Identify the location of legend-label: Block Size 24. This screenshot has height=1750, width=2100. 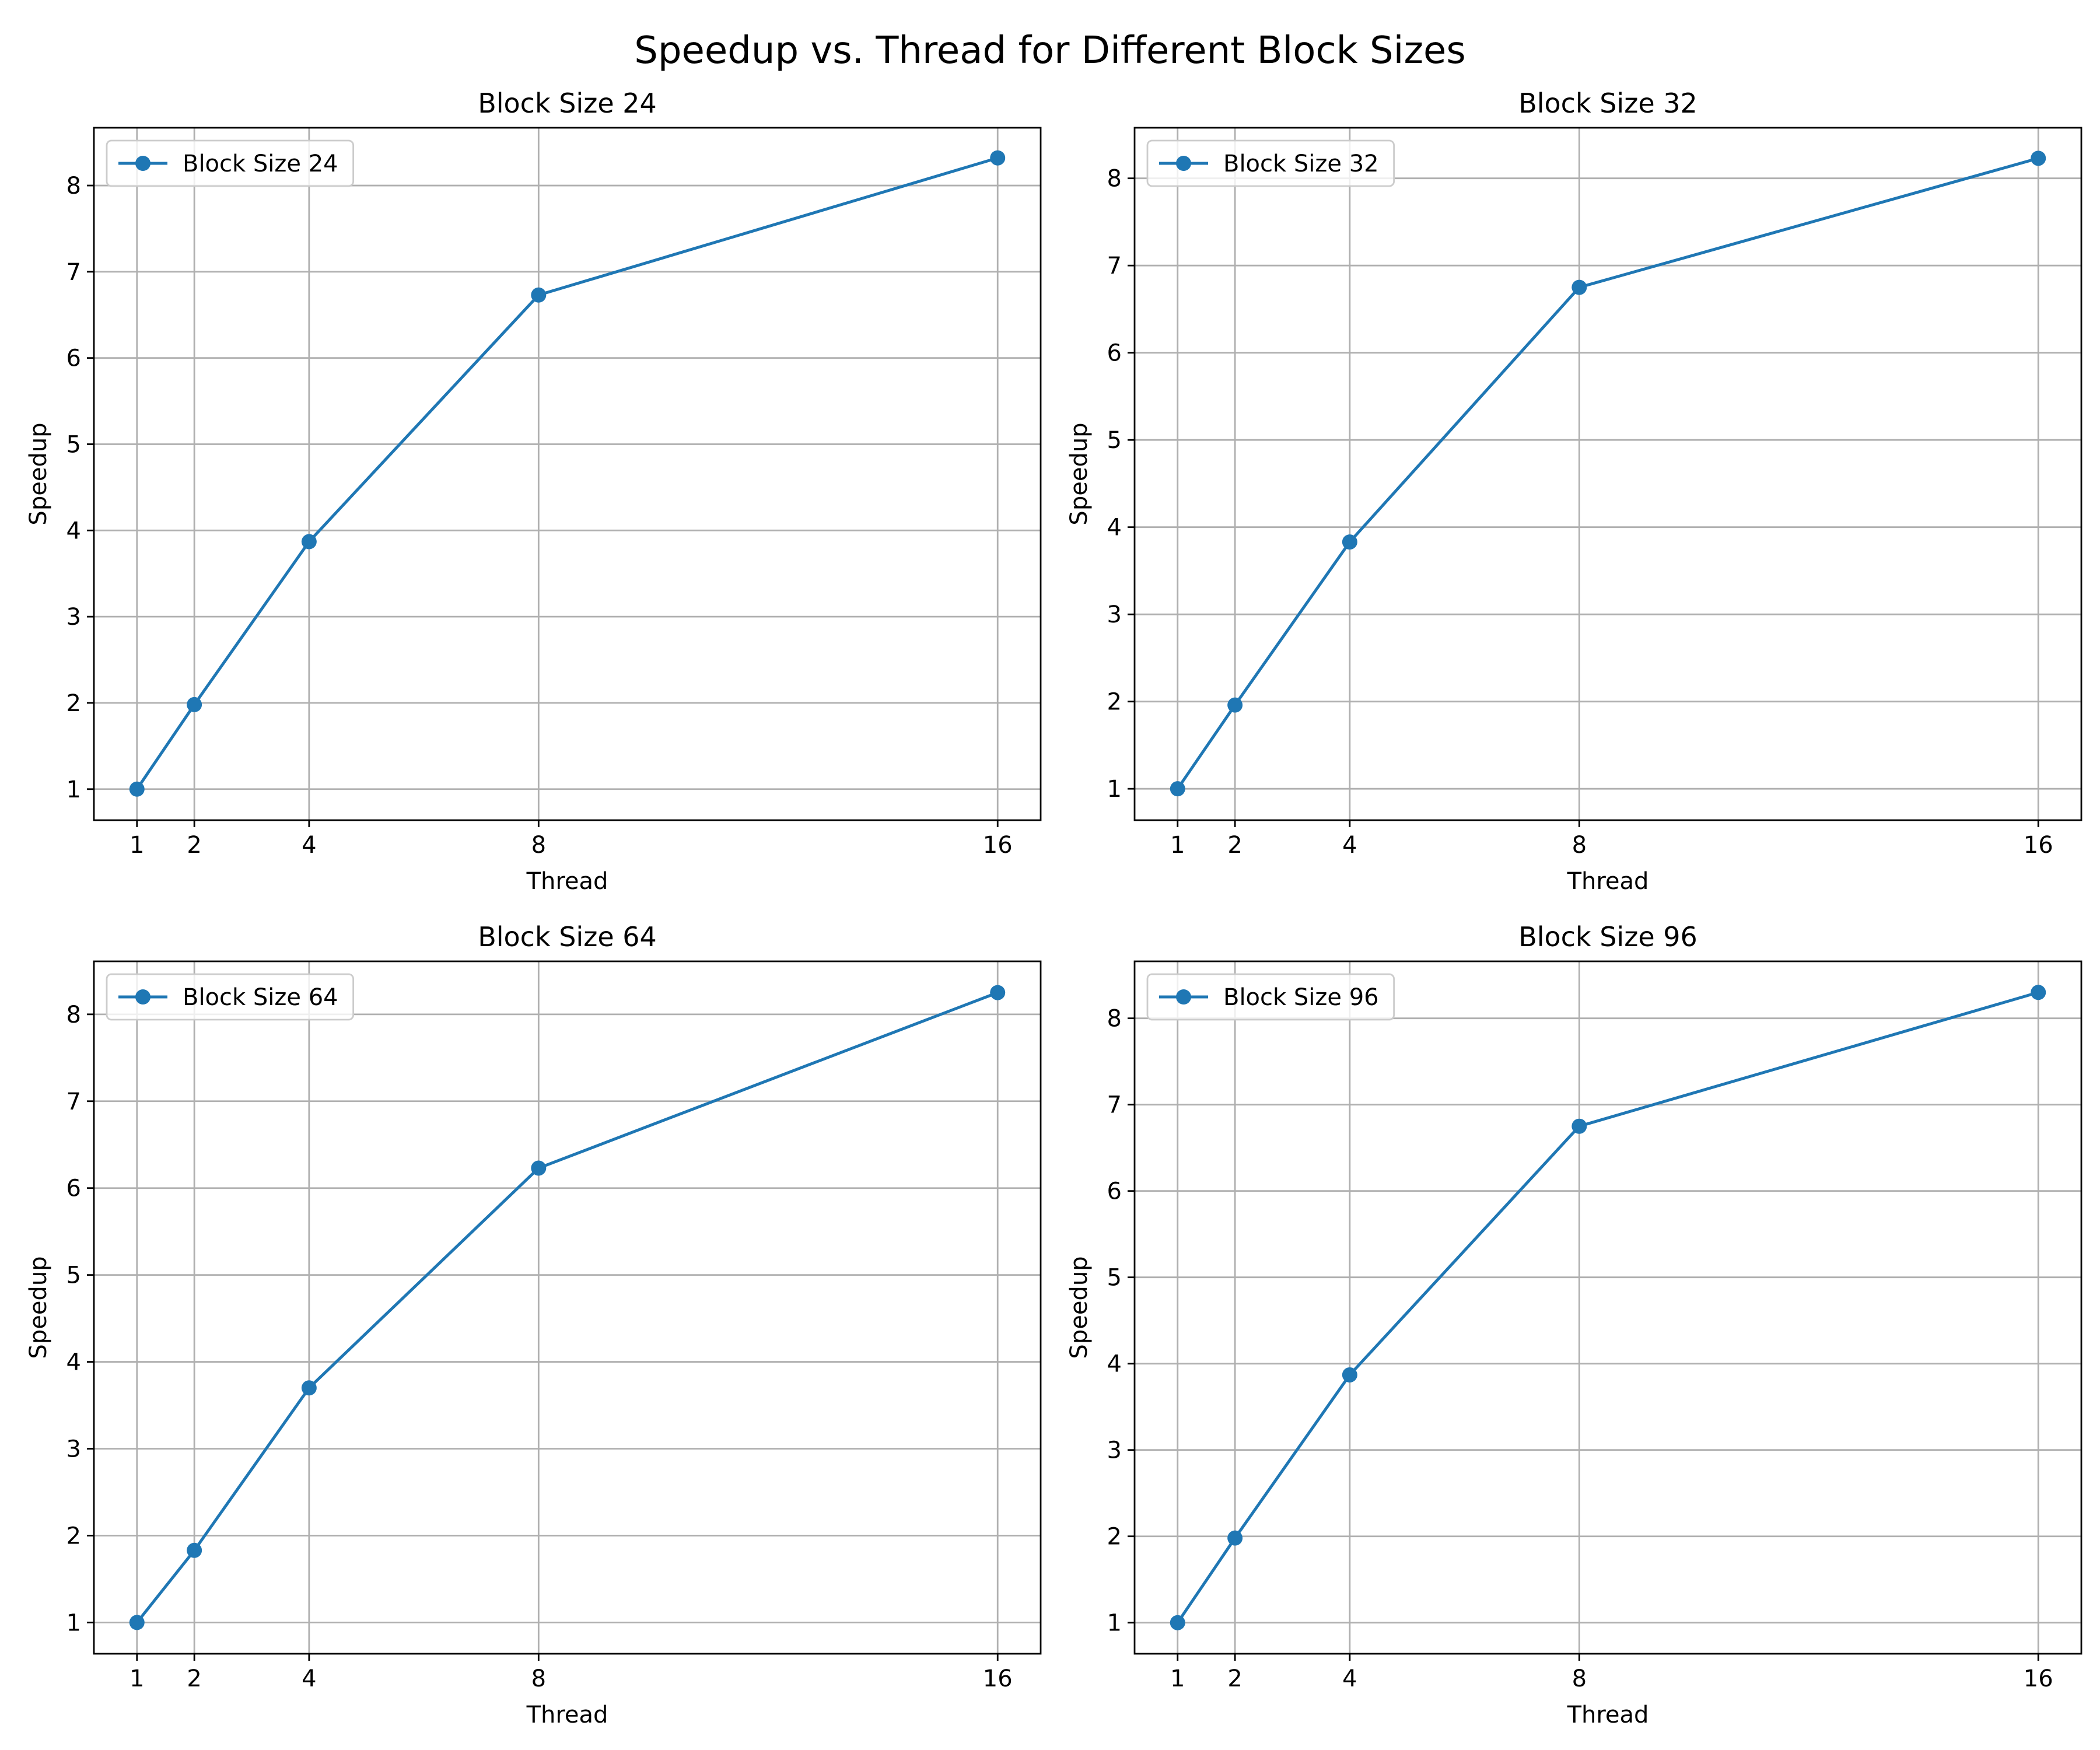
(260, 163).